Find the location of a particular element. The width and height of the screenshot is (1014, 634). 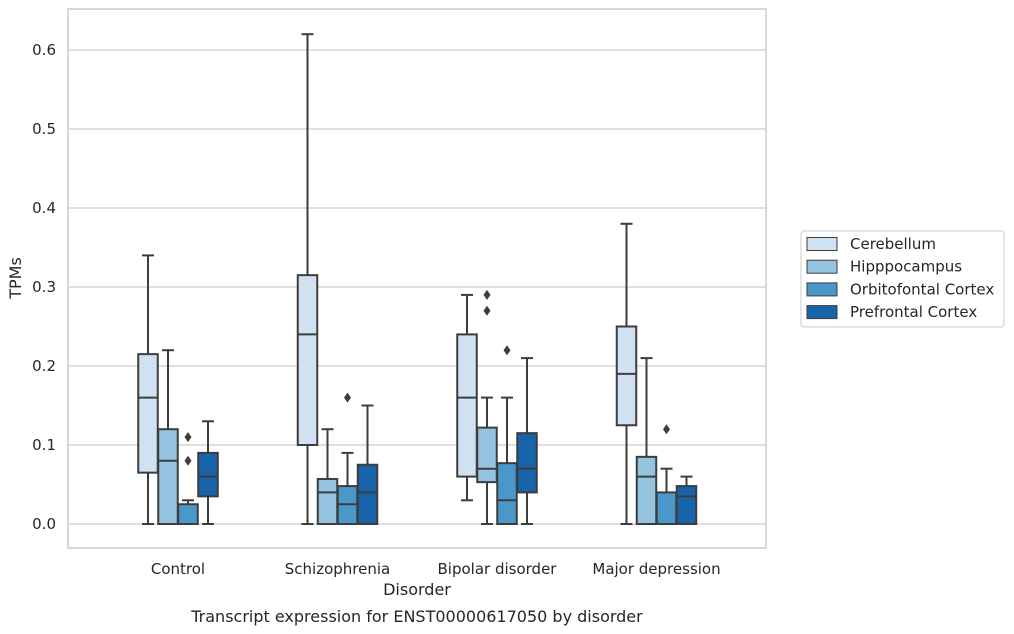

y-tick-label: 0.3 is located at coordinates (44, 287).